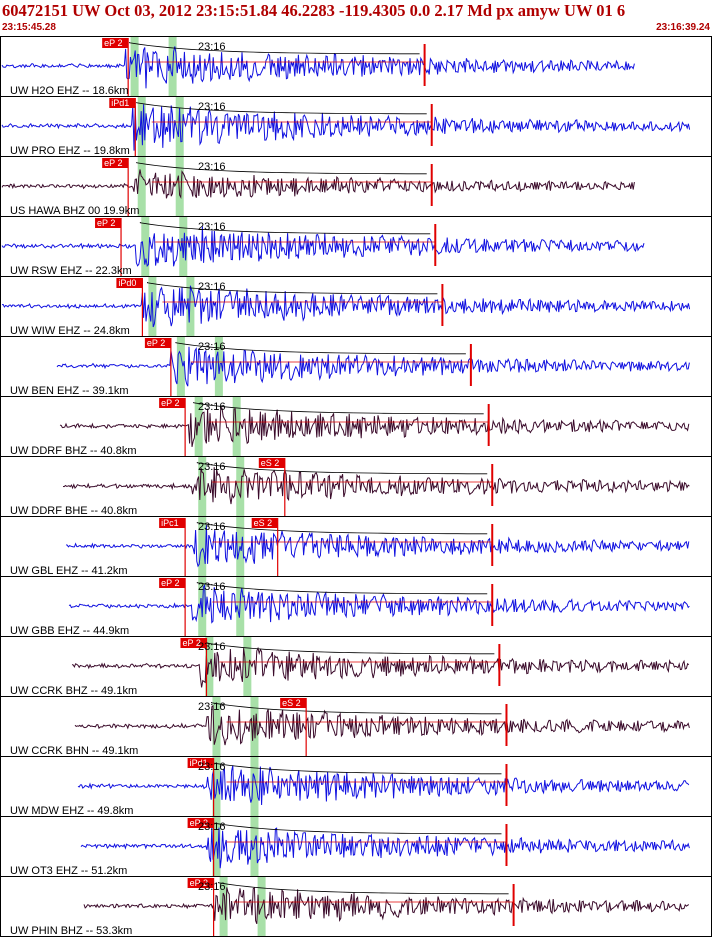 Image resolution: width=712 pixels, height=938 pixels. I want to click on trace-panel: eS 2 23:16 UW CCRK BHN -- 49.1km, so click(356, 727).